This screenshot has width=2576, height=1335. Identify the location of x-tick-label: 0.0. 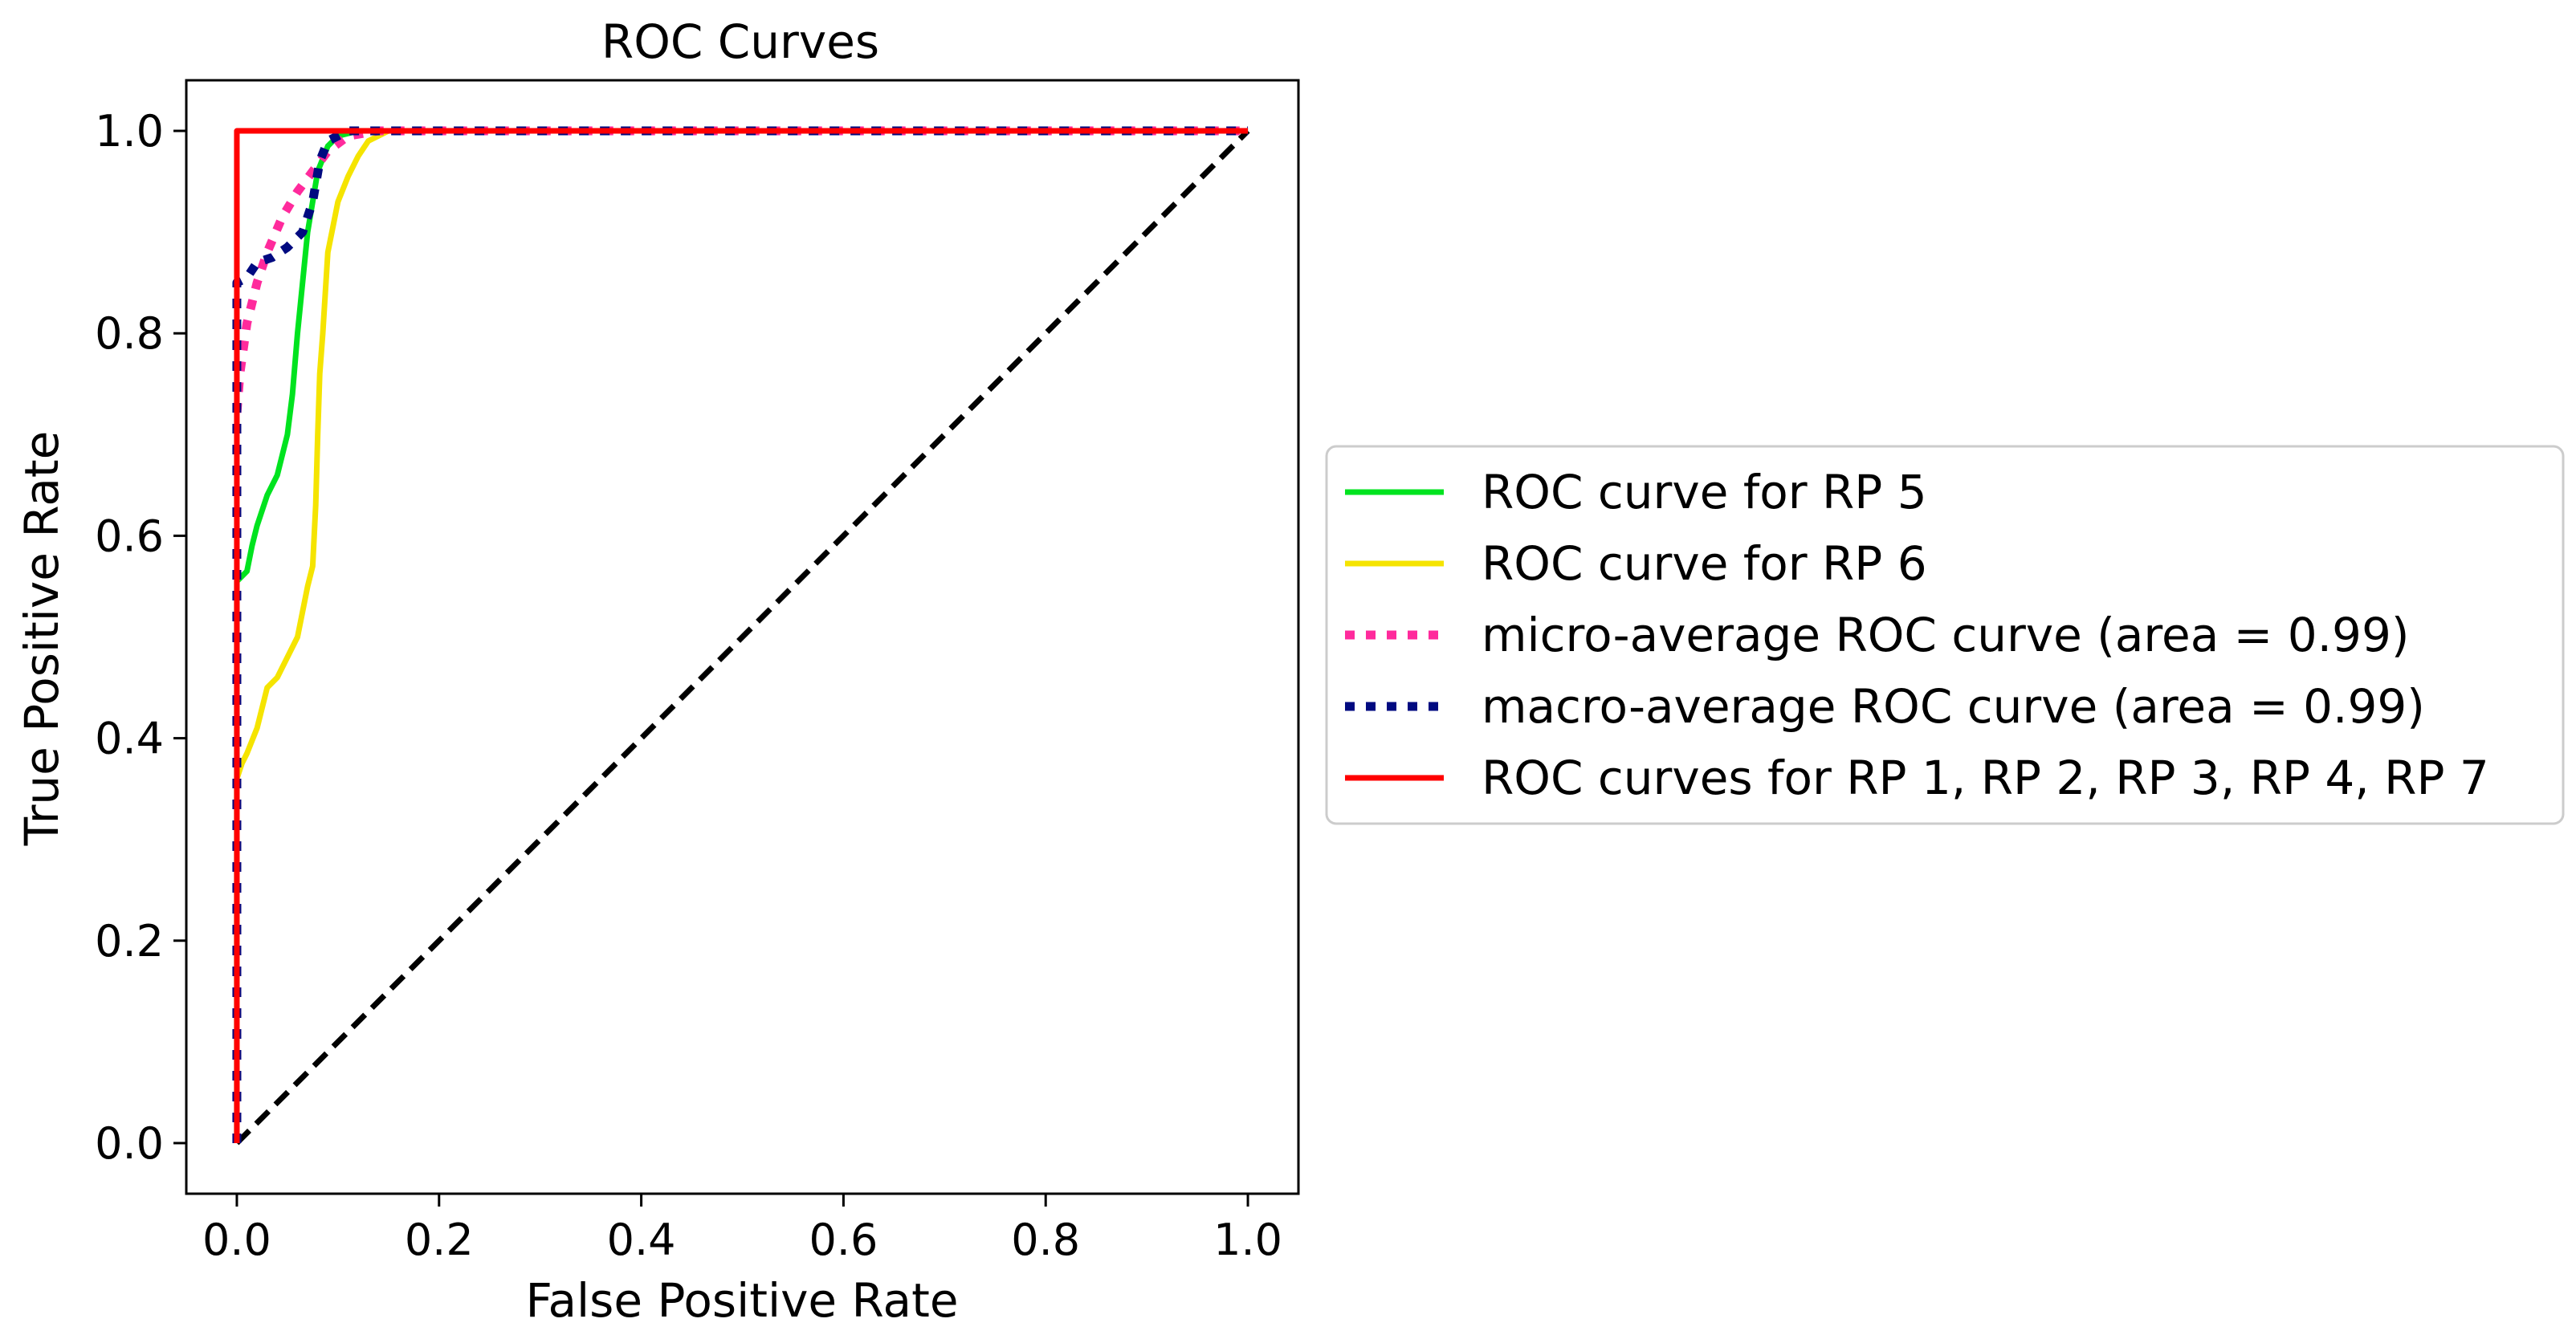
(236, 1240).